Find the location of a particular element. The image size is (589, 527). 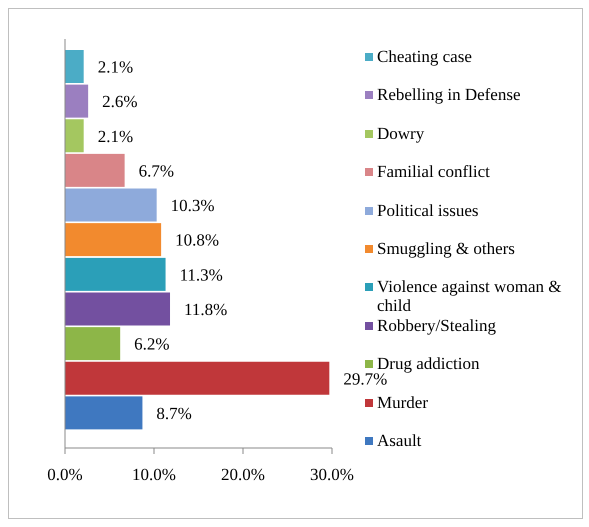

legend-label: Murder is located at coordinates (402, 402).